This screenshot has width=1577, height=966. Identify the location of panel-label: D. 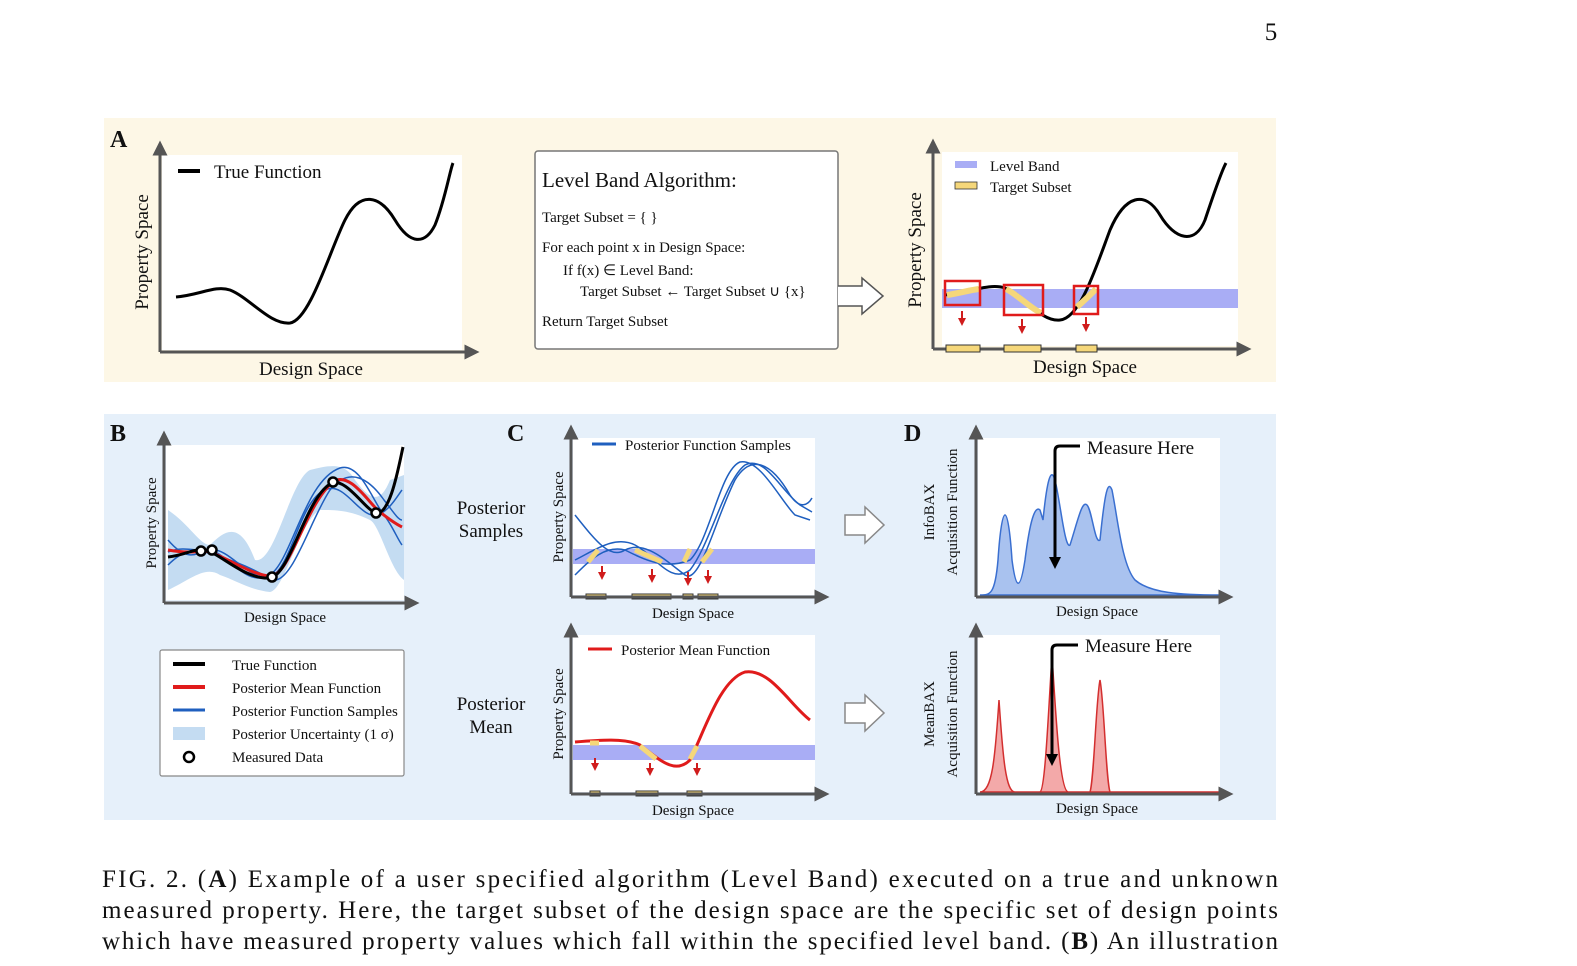
(912, 434).